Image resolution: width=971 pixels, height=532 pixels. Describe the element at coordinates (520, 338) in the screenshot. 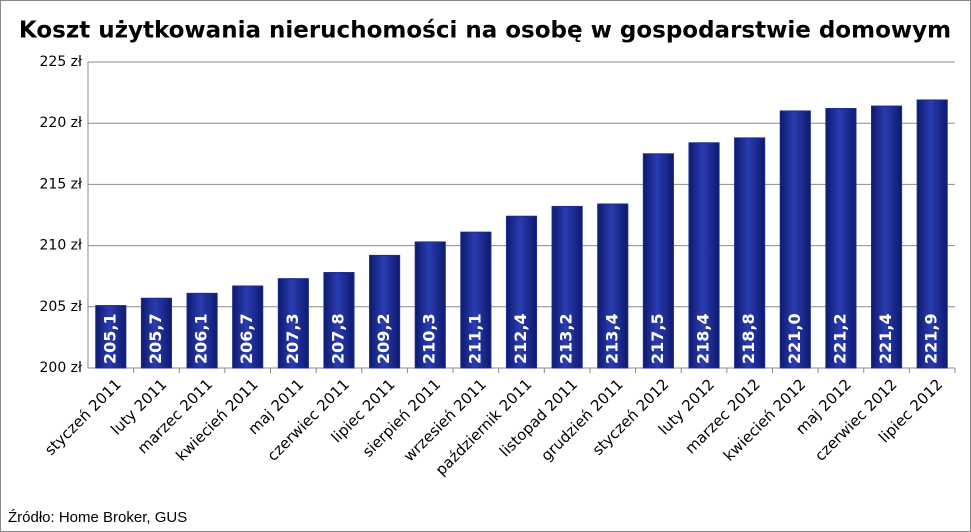

I see `value-label: 212,4` at that location.